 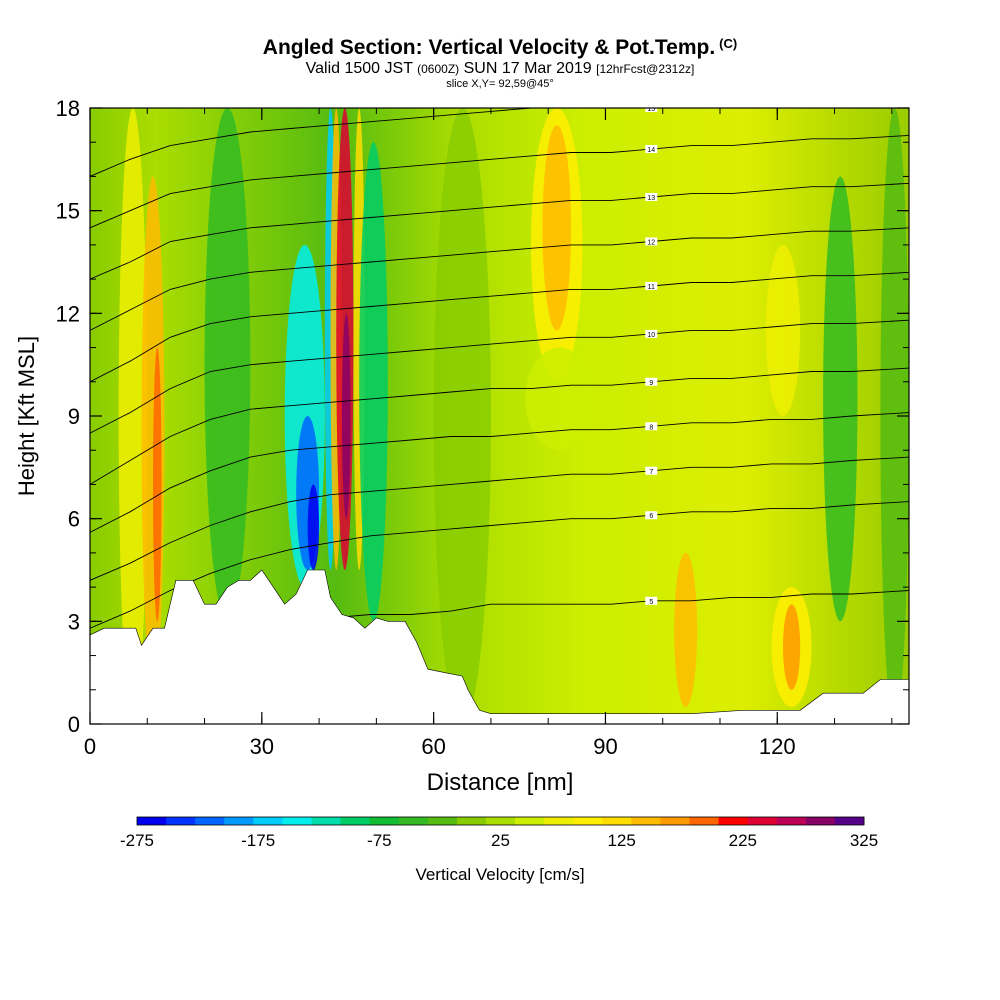 What do you see at coordinates (74, 416) in the screenshot?
I see `y-tick-label: 9` at bounding box center [74, 416].